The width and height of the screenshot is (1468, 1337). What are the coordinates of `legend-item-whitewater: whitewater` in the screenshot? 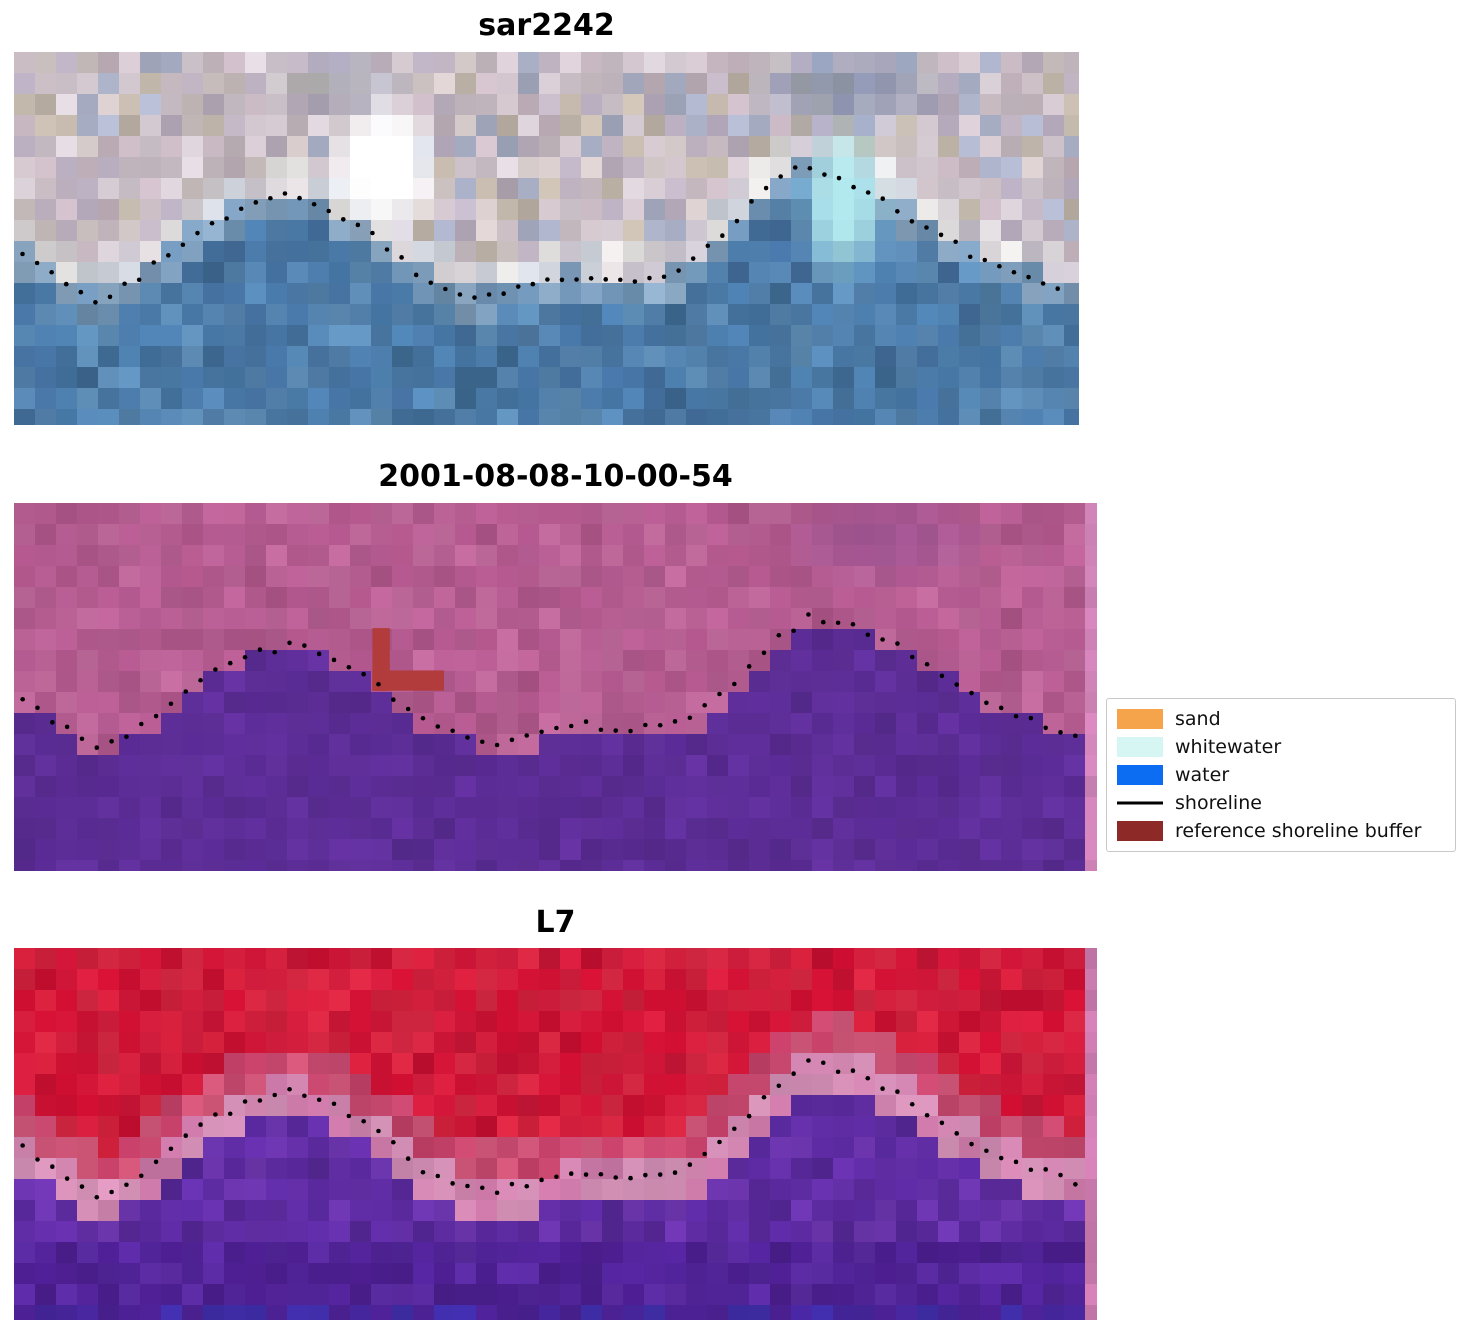 It's located at (1281, 747).